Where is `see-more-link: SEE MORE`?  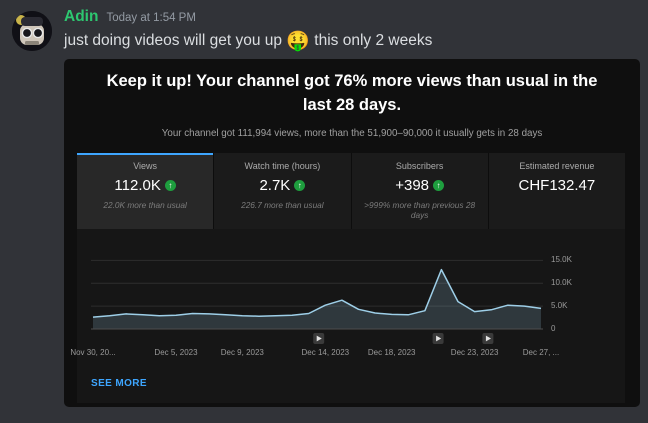
see-more-link: SEE MORE is located at coordinates (119, 383).